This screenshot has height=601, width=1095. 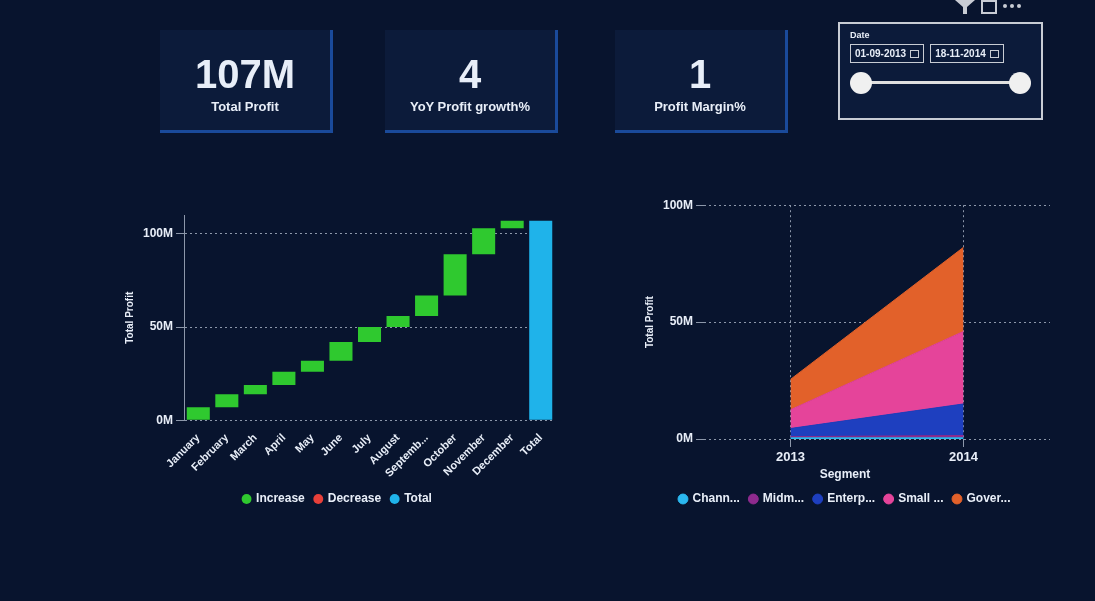 What do you see at coordinates (245, 74) in the screenshot?
I see `text: 107M` at bounding box center [245, 74].